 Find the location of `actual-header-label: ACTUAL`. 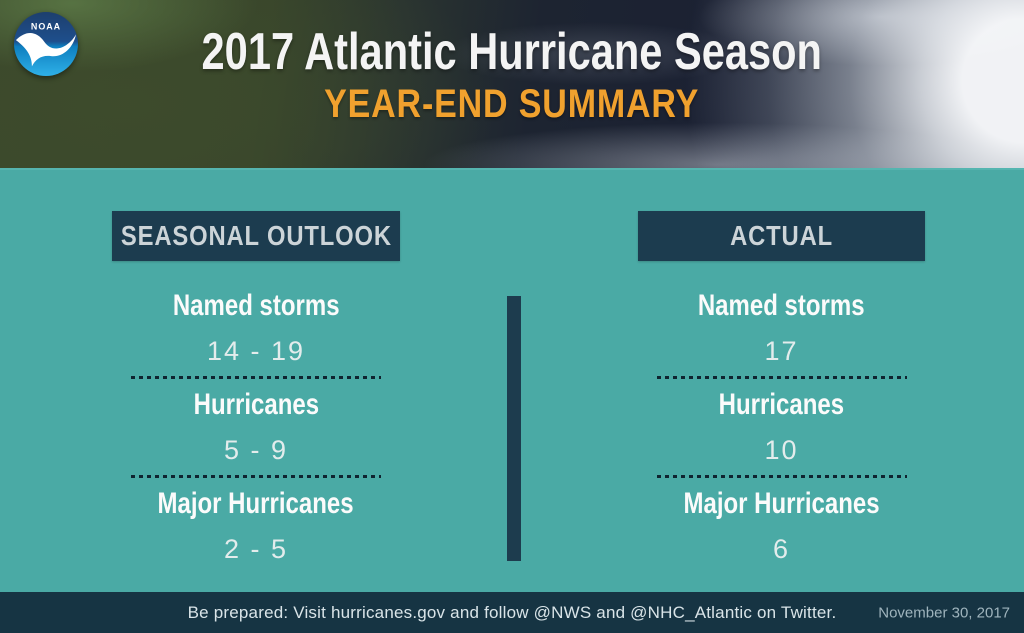

actual-header-label: ACTUAL is located at coordinates (781, 235).